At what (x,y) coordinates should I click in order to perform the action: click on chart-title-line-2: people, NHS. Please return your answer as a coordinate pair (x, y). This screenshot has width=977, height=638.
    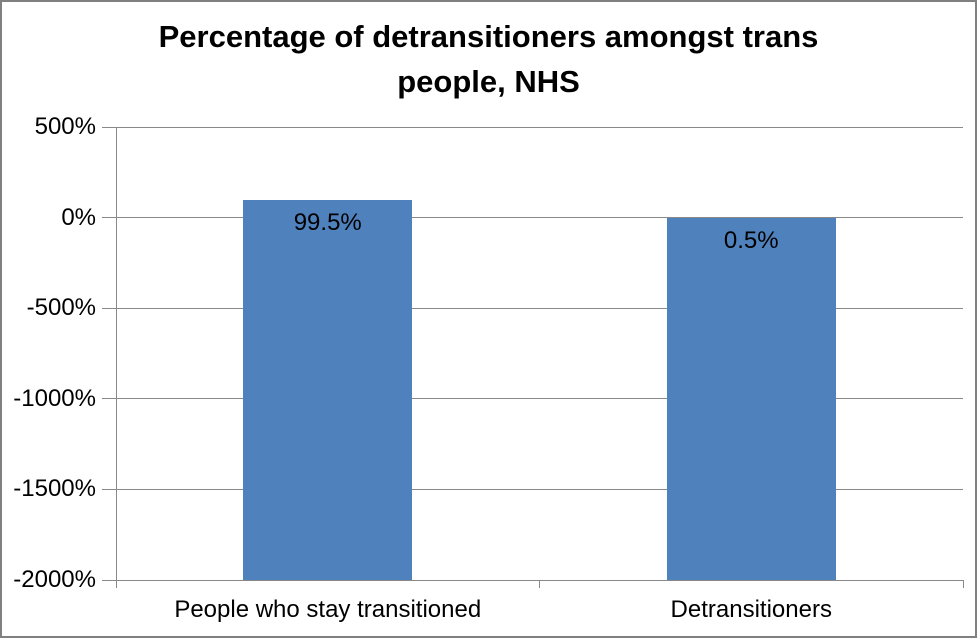
    Looking at the image, I should click on (488, 81).